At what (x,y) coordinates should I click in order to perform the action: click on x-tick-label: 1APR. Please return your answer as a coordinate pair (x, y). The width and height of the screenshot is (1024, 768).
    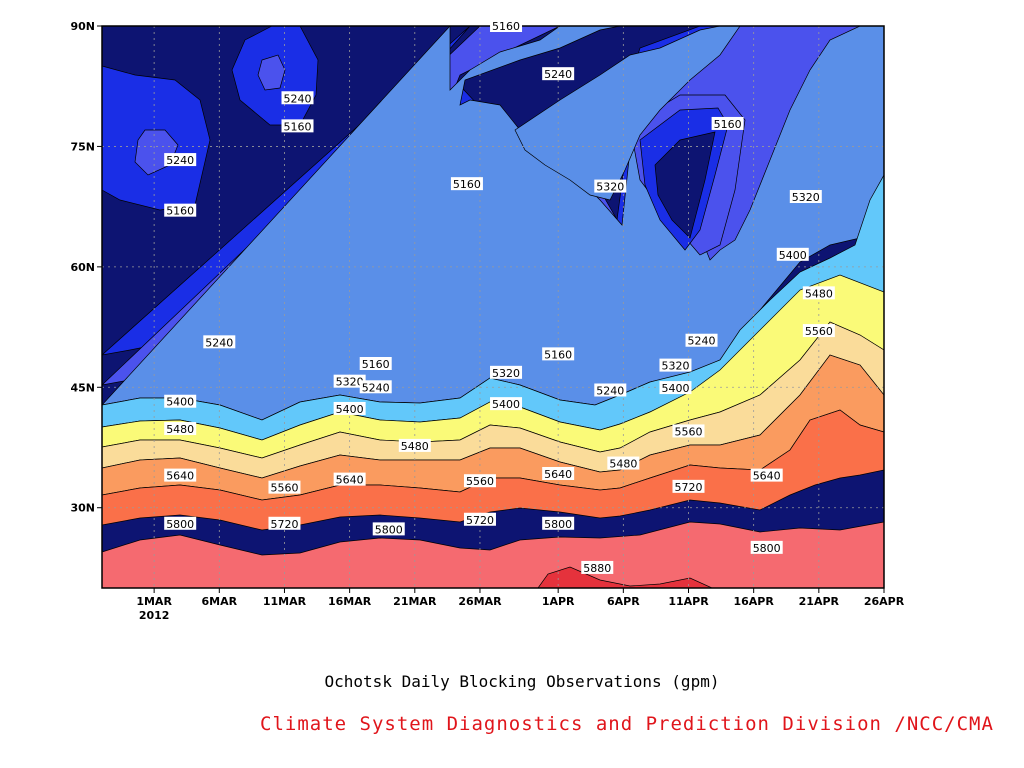
    Looking at the image, I should click on (558, 601).